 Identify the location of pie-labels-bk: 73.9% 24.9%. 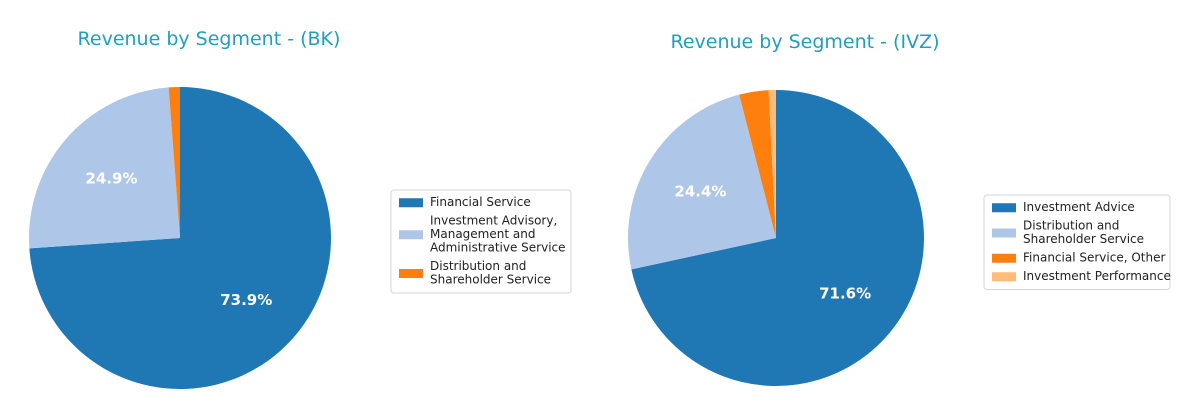
(178, 239).